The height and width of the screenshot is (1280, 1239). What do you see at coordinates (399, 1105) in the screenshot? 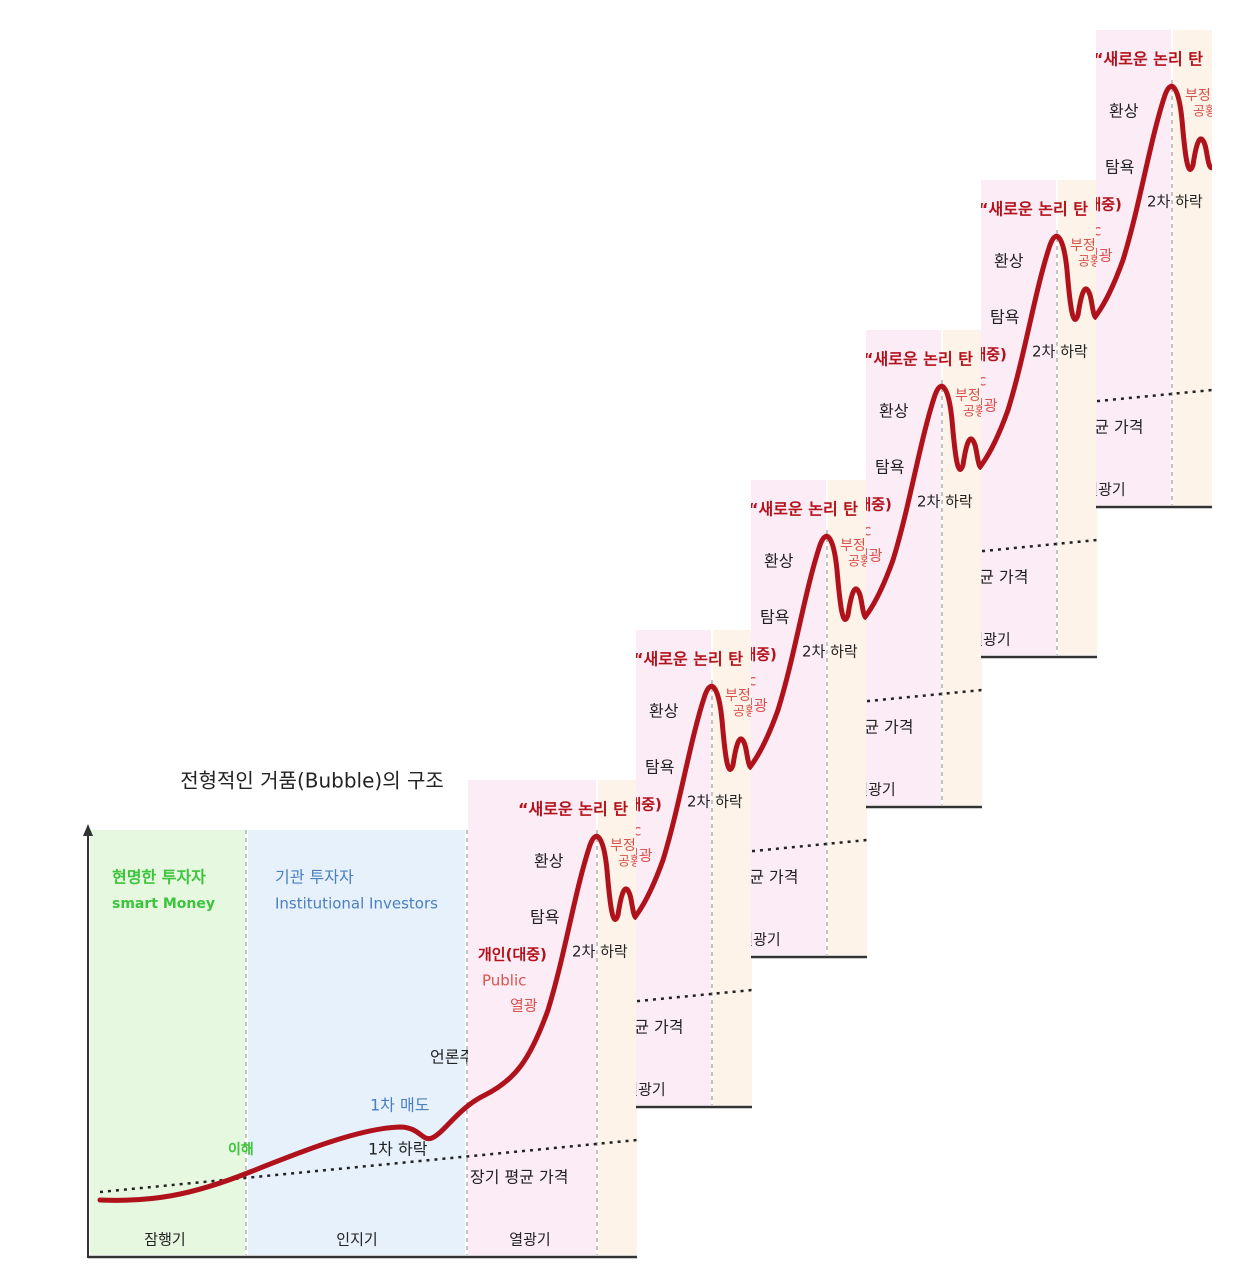
I see `annotation: 1차 매도` at bounding box center [399, 1105].